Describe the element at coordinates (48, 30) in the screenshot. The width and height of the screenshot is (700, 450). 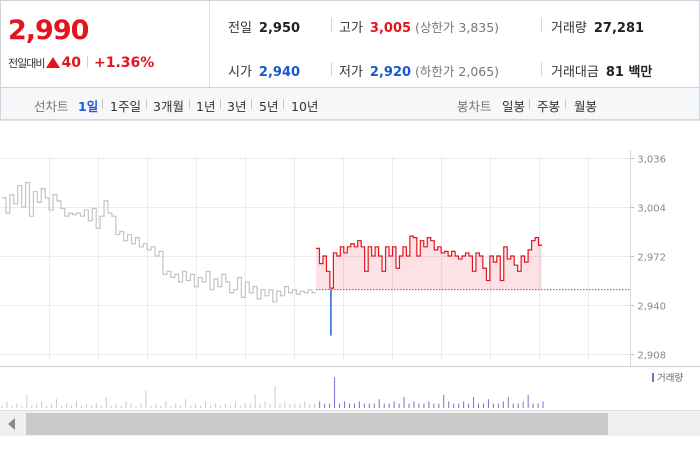
I see `current-price: 2,990` at that location.